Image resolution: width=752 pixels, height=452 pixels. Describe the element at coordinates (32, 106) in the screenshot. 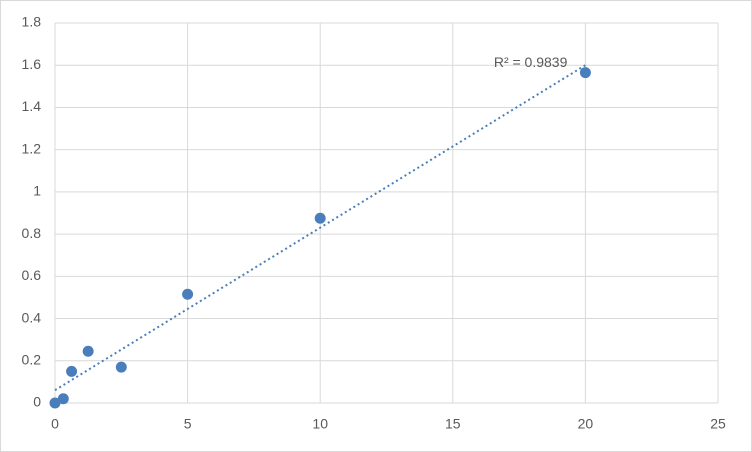

I see `y-tick-label: 1.4` at that location.